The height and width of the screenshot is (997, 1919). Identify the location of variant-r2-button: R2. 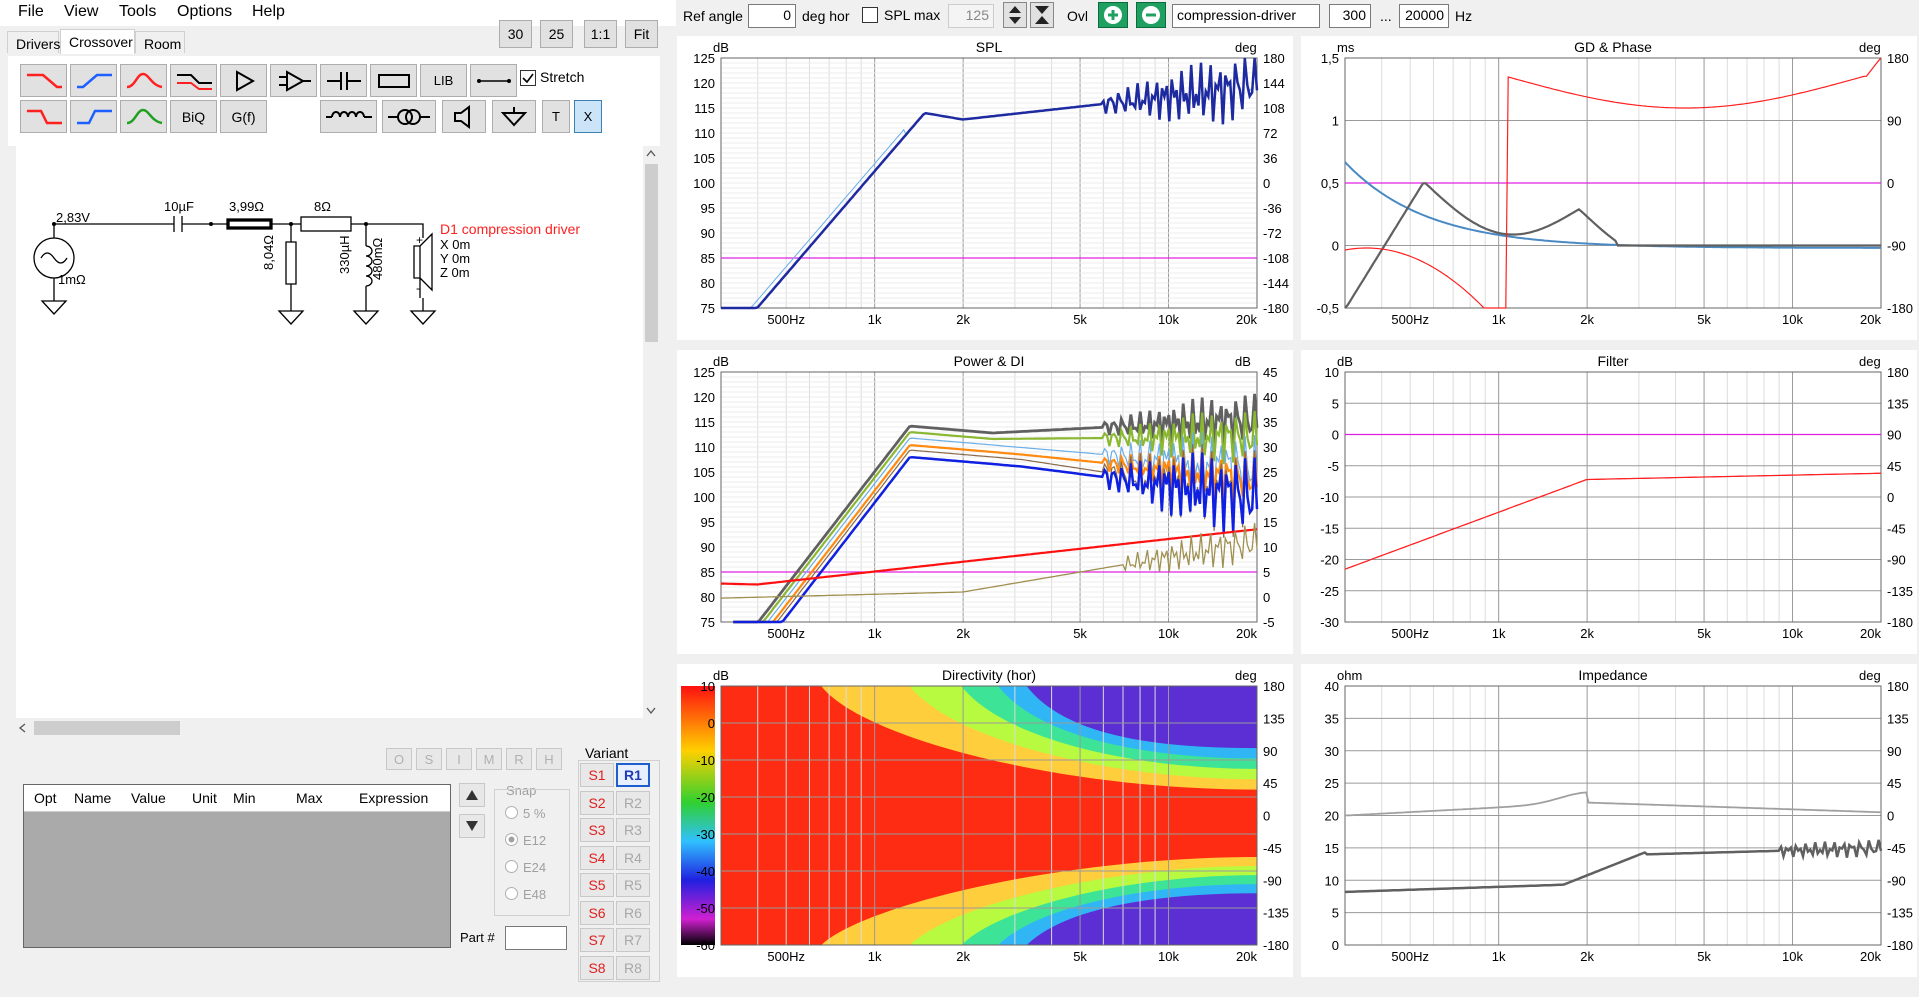
(633, 802).